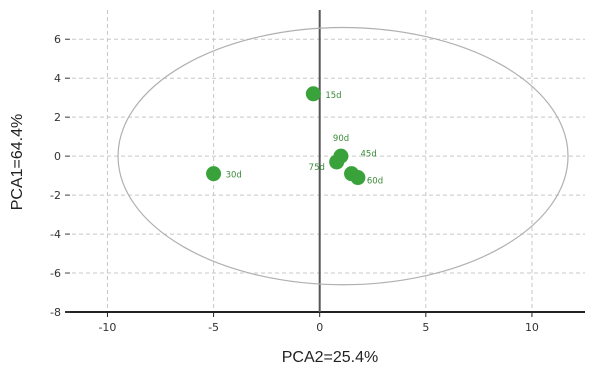 Image resolution: width=590 pixels, height=370 pixels. What do you see at coordinates (319, 327) in the screenshot?
I see `x-tick-label: 0` at bounding box center [319, 327].